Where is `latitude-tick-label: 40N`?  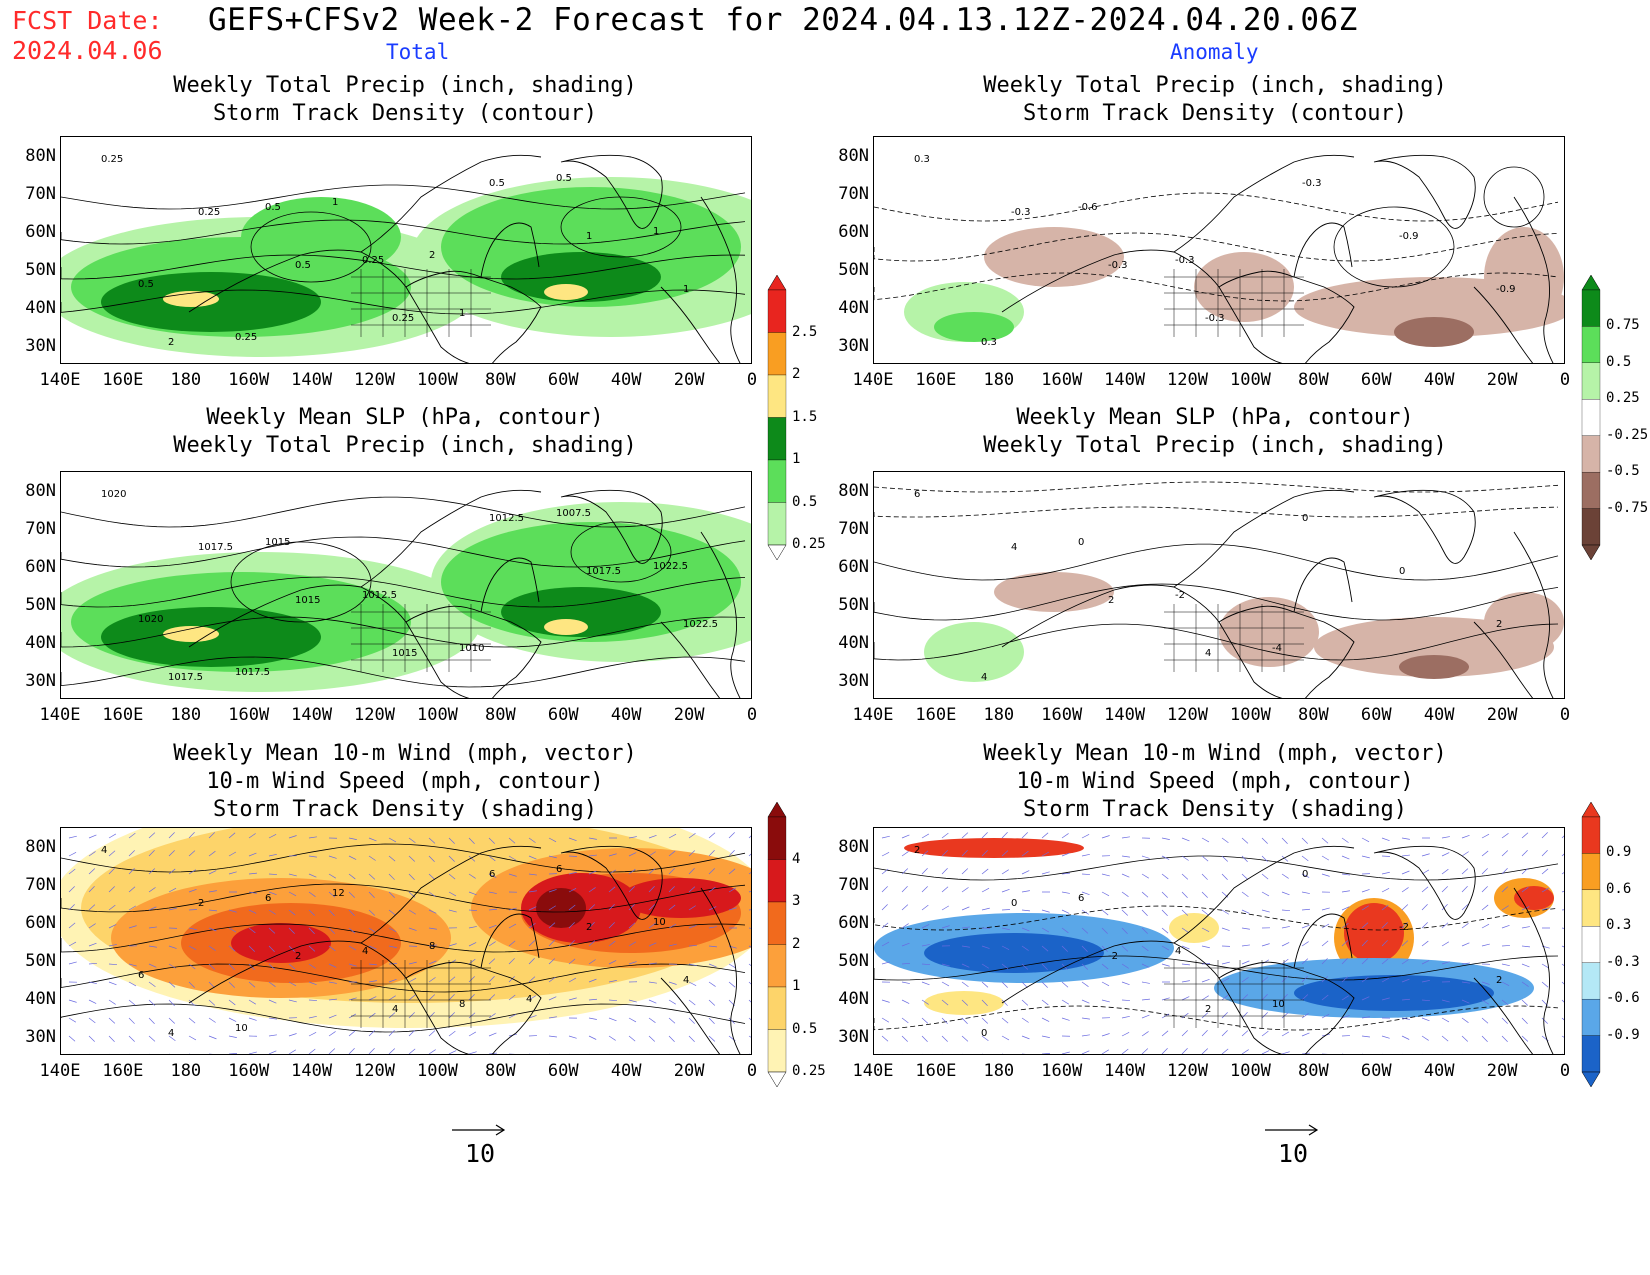 latitude-tick-label: 40N is located at coordinates (853, 308).